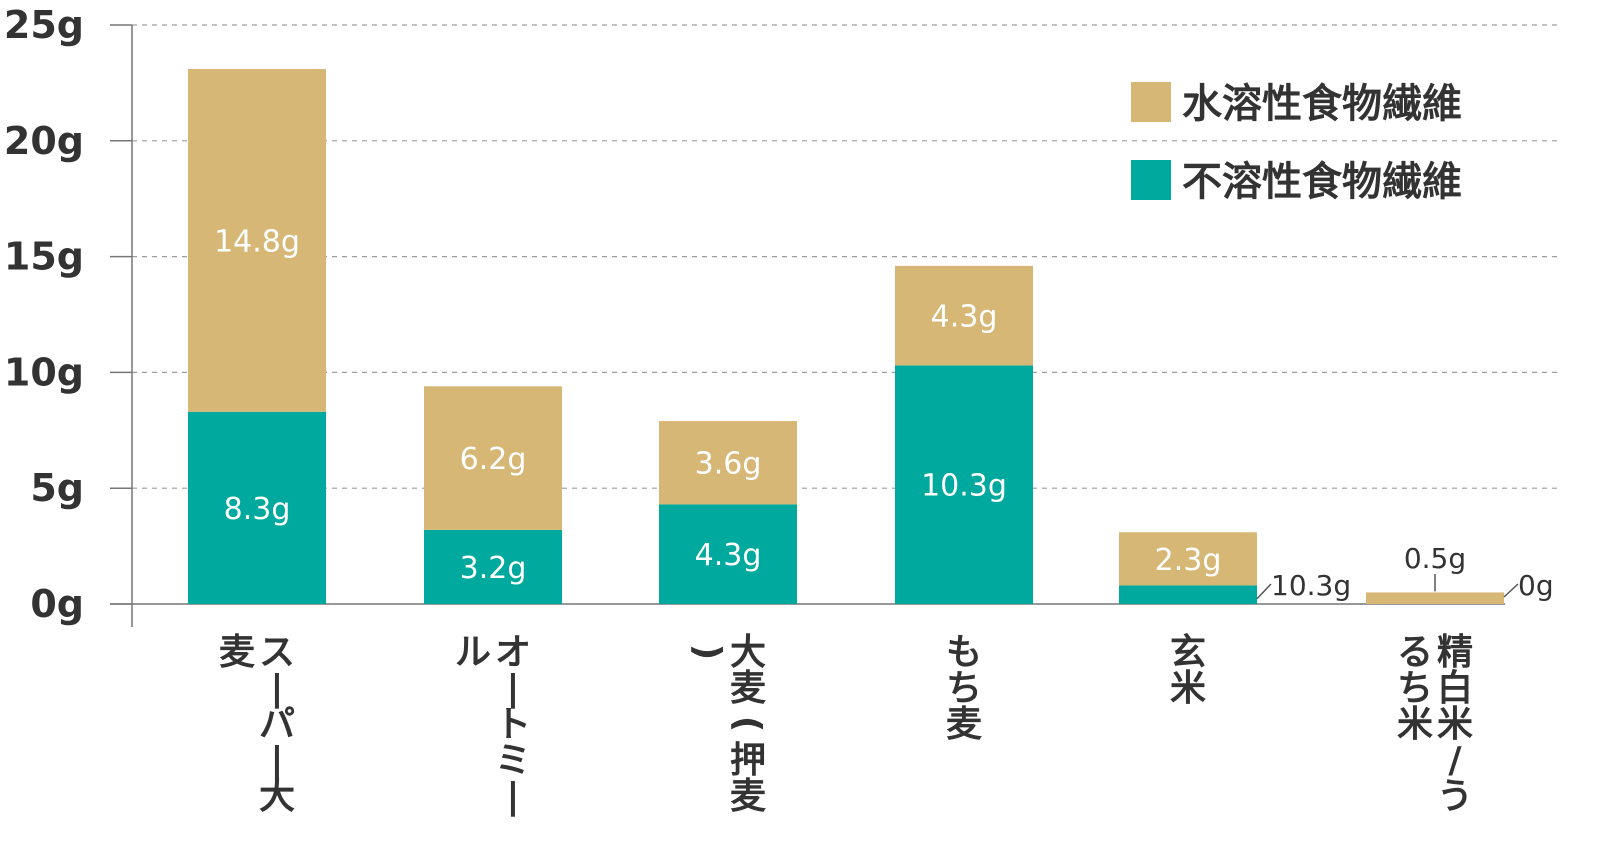  What do you see at coordinates (1188, 652) in the screenshot?
I see `category-char: 玄` at bounding box center [1188, 652].